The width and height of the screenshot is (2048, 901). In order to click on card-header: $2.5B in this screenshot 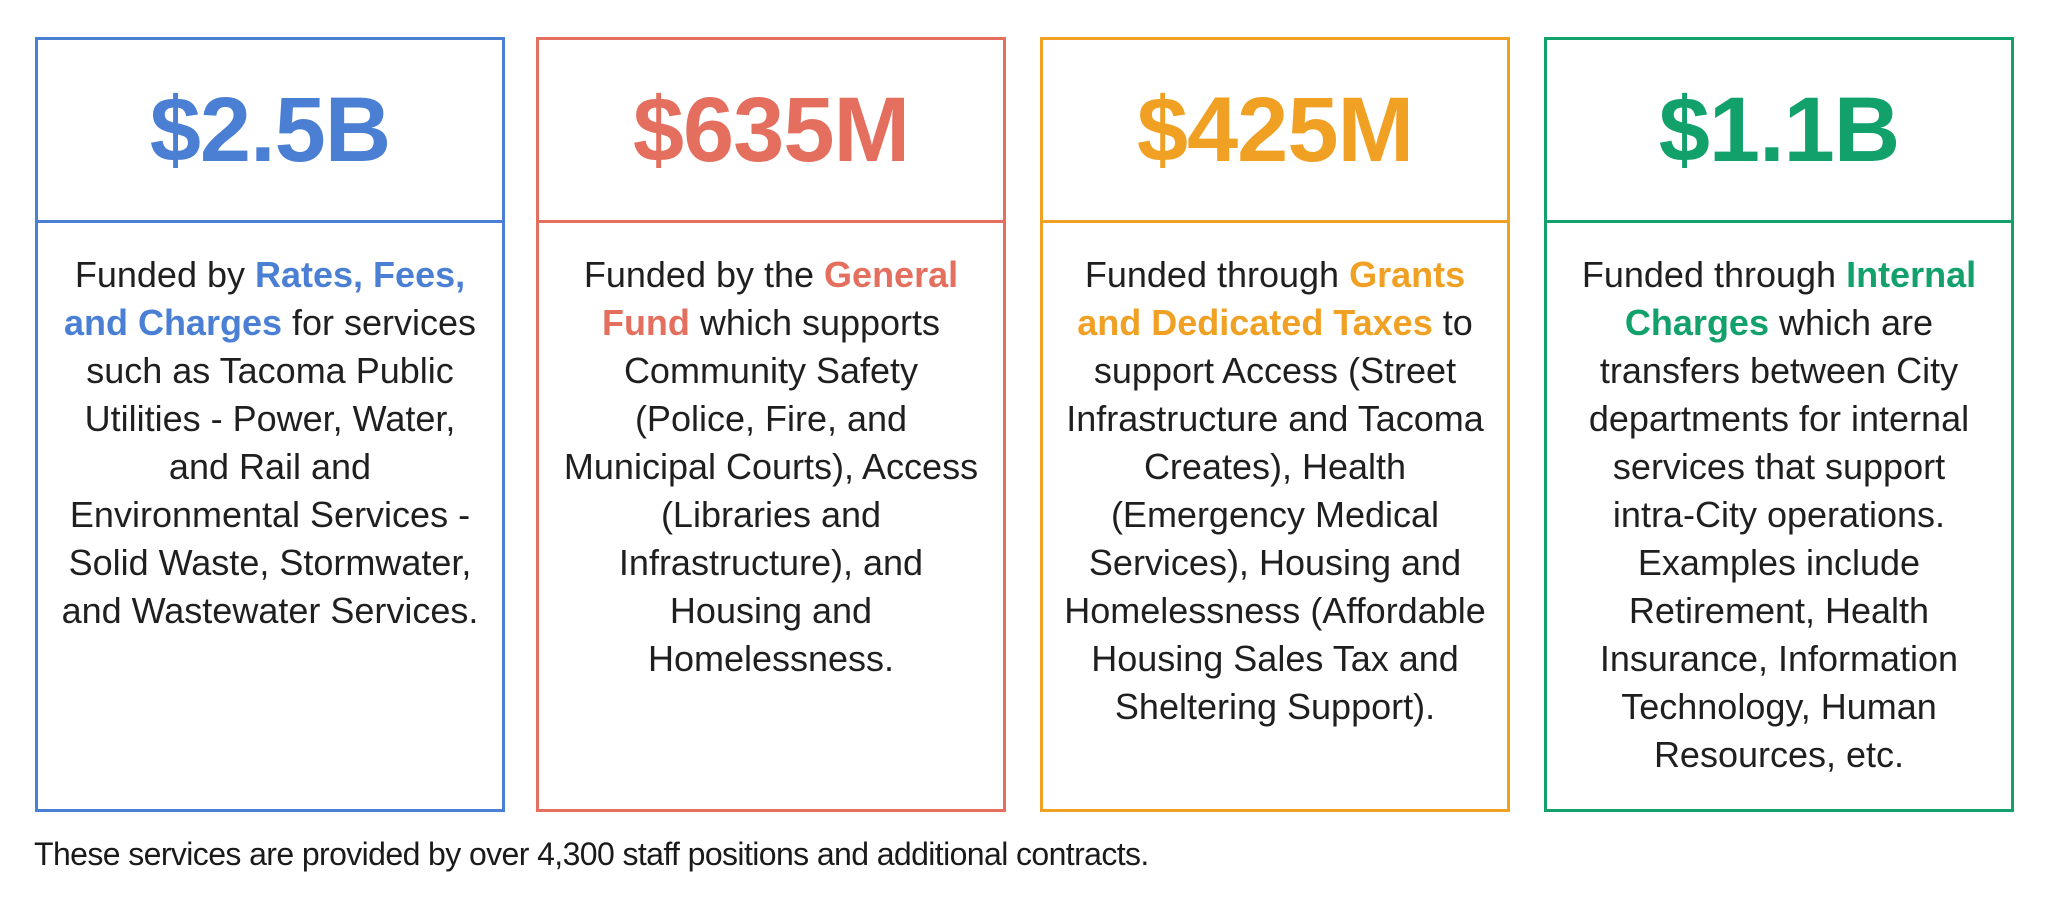, I will do `click(270, 131)`.